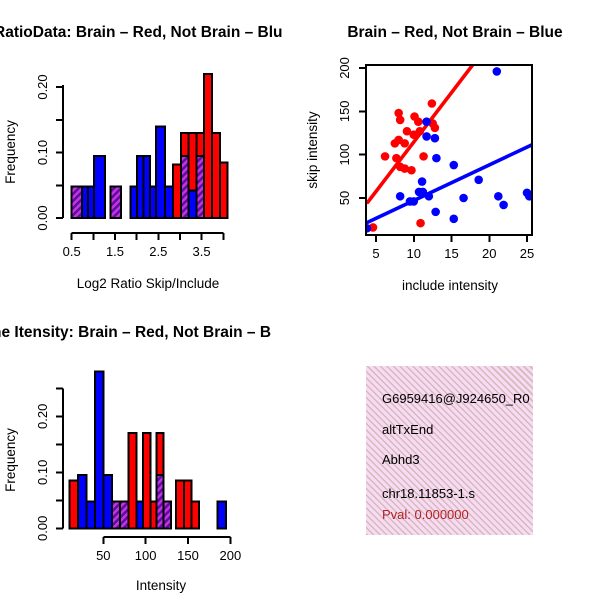 This screenshot has height=600, width=600. What do you see at coordinates (451, 253) in the screenshot?
I see `x-tick-label: 15` at bounding box center [451, 253].